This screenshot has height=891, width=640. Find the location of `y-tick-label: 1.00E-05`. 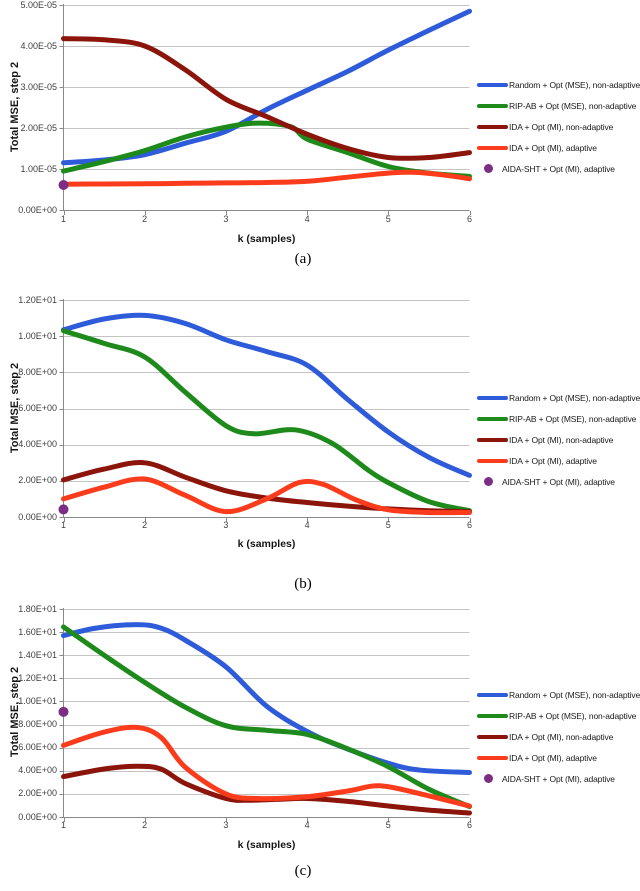

y-tick-label: 1.00E-05 is located at coordinates (38, 168).